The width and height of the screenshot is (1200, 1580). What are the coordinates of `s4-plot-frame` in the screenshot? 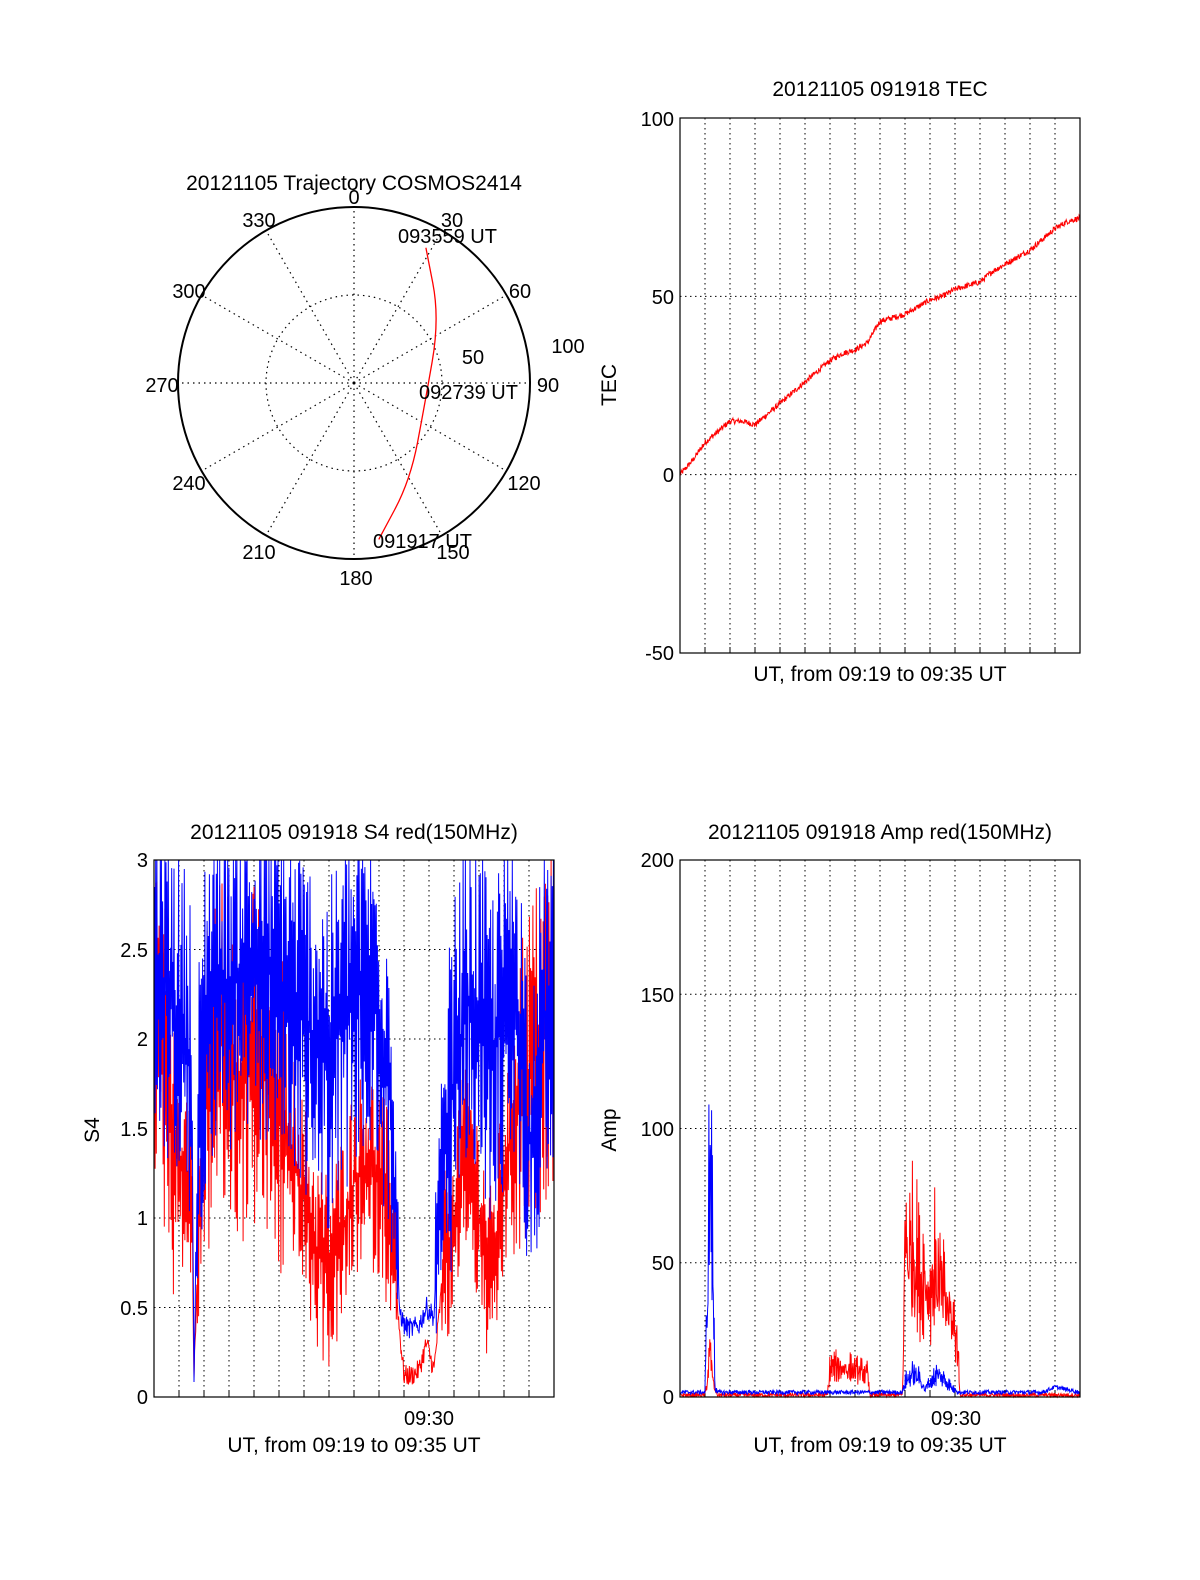 It's located at (354, 1128).